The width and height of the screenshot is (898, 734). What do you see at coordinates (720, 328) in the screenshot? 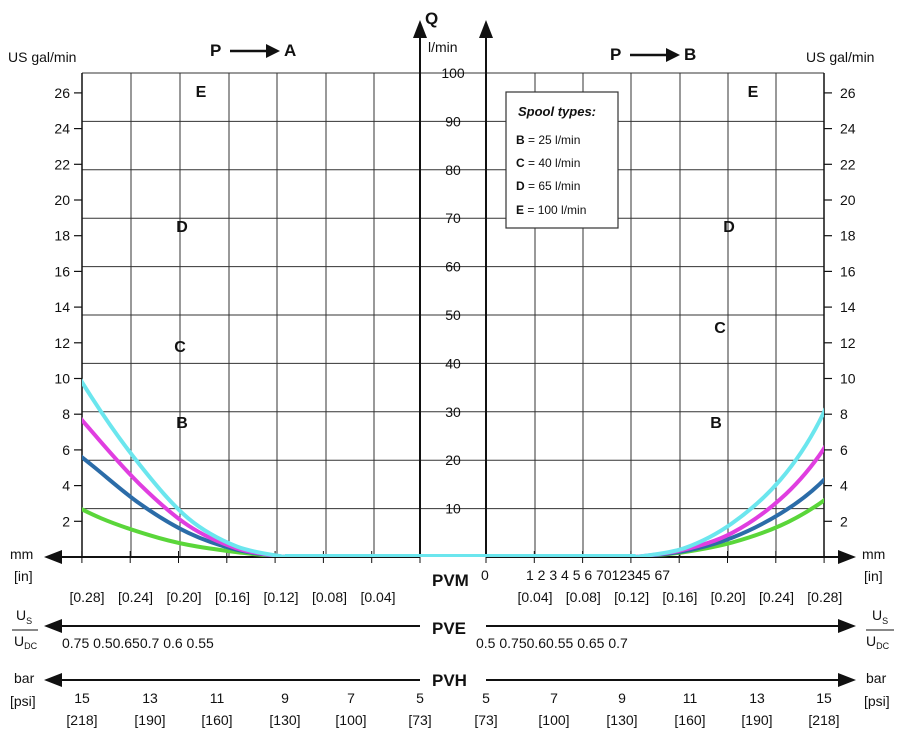
I see `curve-label-C-right: C` at bounding box center [720, 328].